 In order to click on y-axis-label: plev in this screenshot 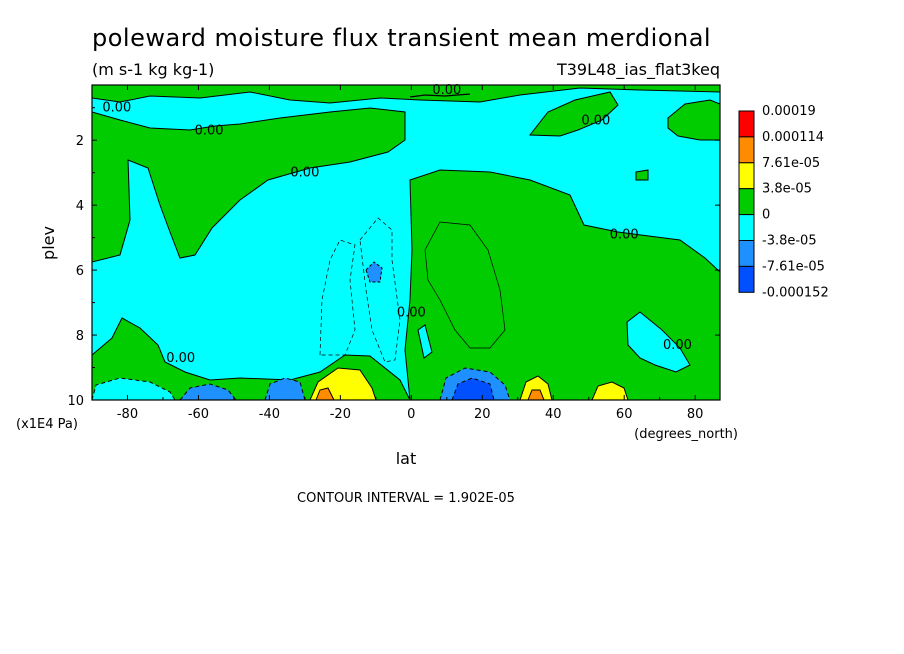, I will do `click(48, 243)`.